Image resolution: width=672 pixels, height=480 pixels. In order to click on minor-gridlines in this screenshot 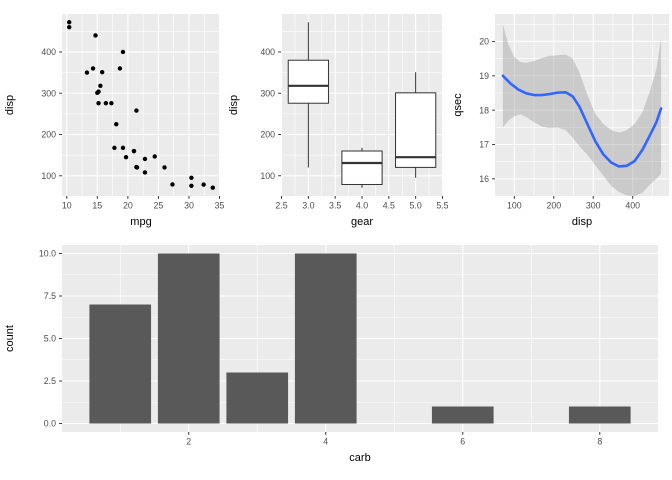, I will do `click(141, 105)`.